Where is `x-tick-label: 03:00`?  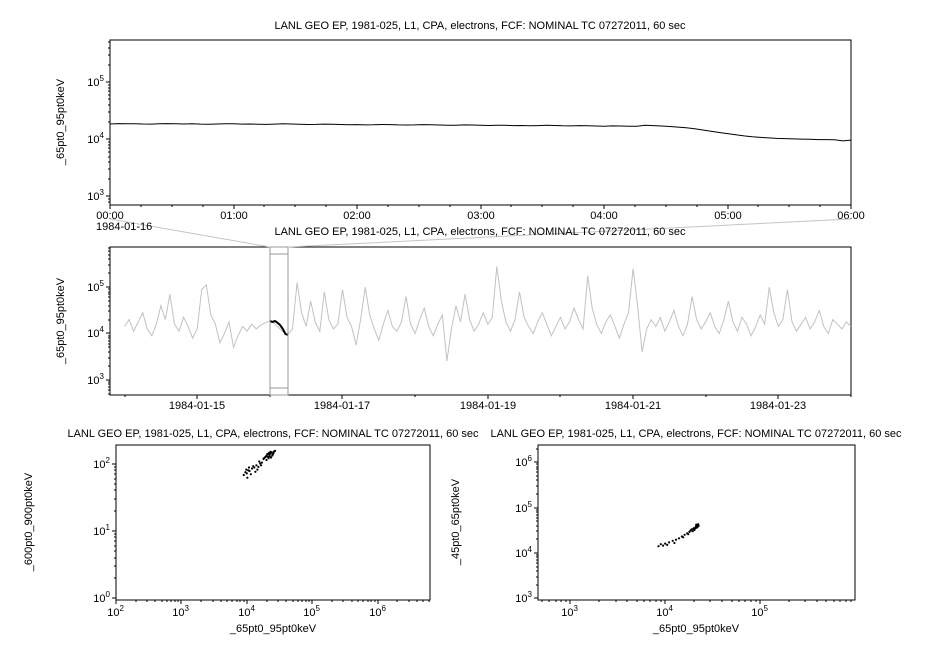
x-tick-label: 03:00 is located at coordinates (481, 216).